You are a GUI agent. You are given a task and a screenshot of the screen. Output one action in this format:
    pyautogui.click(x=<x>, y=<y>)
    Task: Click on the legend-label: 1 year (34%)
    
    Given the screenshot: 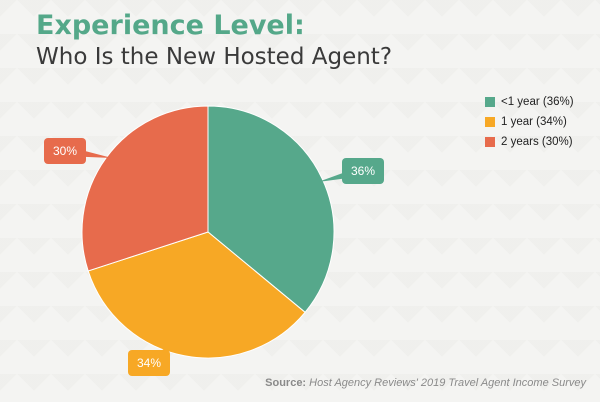 What is the action you would take?
    pyautogui.click(x=534, y=122)
    